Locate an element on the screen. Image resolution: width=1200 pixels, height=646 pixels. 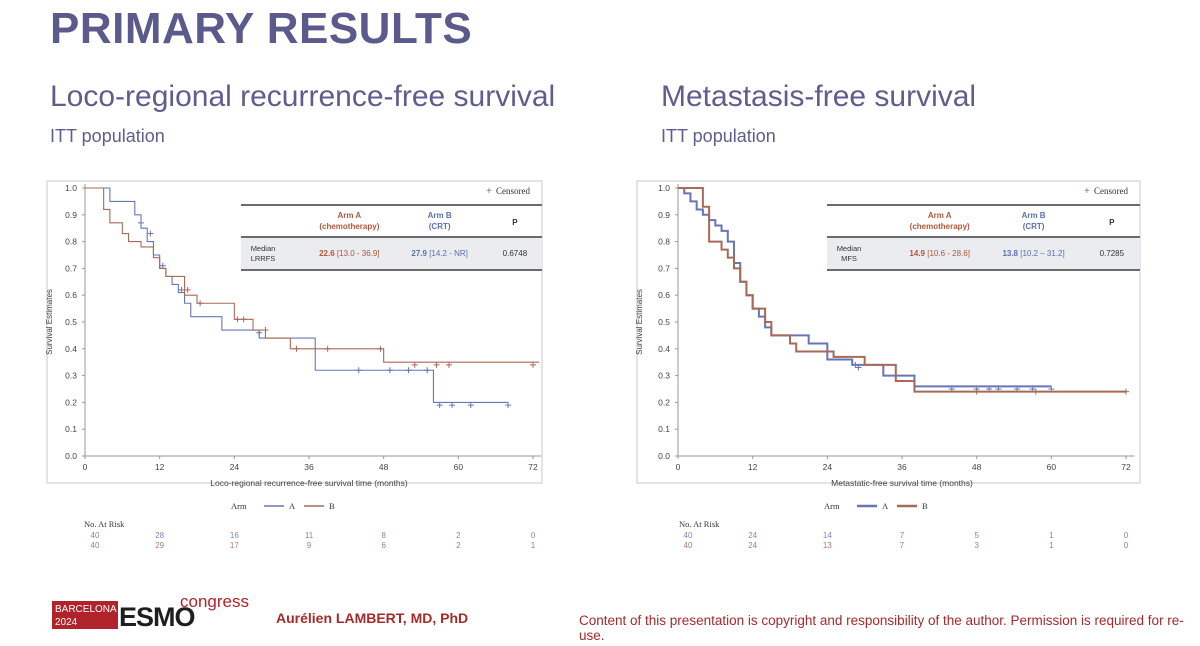
y-tick-label: 0.4 is located at coordinates (664, 349).